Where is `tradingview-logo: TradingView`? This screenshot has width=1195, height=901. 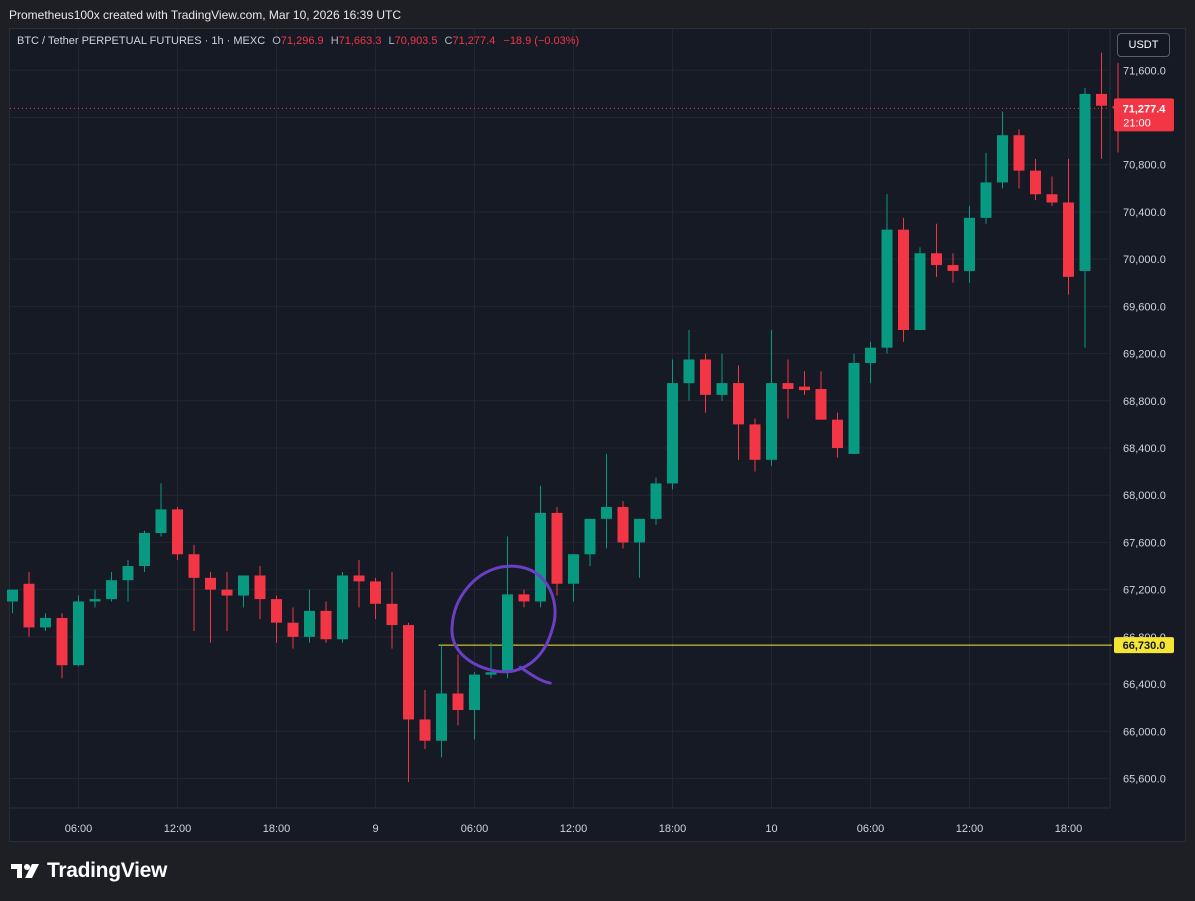 tradingview-logo: TradingView is located at coordinates (89, 871).